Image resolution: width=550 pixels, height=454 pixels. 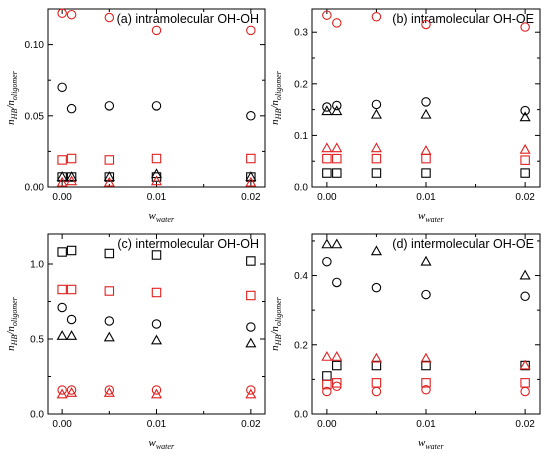 What do you see at coordinates (431, 217) in the screenshot?
I see `panel-b-xlabel: wwater` at bounding box center [431, 217].